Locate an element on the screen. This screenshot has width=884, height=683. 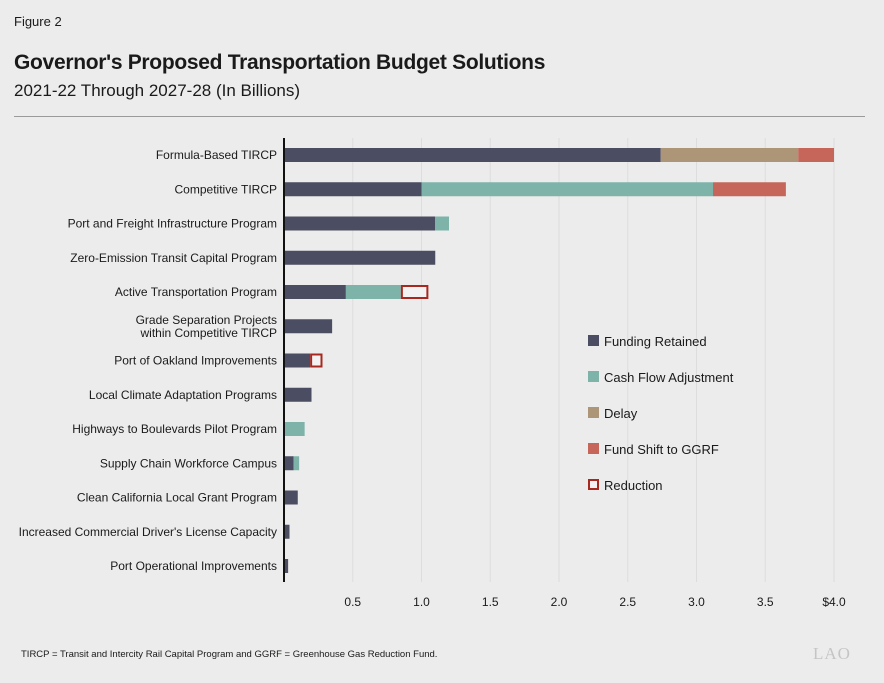
x-tick-label: 0.5 is located at coordinates (352, 602).